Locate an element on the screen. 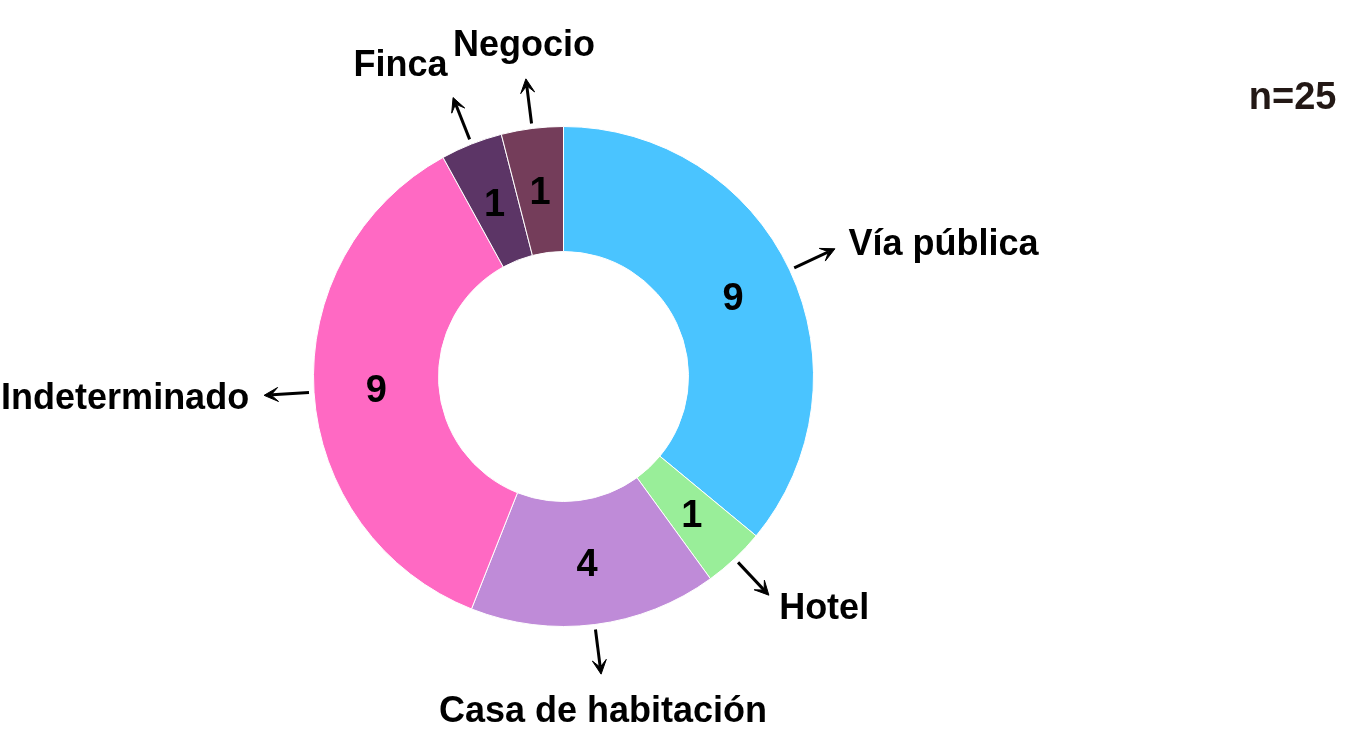 Image resolution: width=1351 pixels, height=731 pixels. slice-label: Casa de habitación is located at coordinates (603, 710).